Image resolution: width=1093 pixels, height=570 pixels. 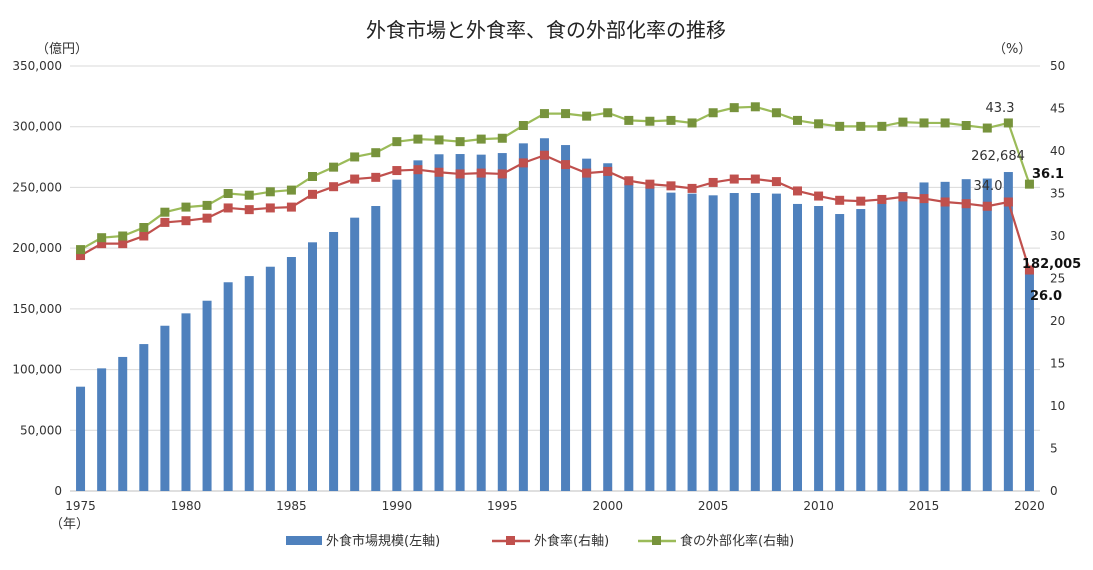 What do you see at coordinates (1008, 202) in the screenshot?
I see `marker-rate-2019` at bounding box center [1008, 202].